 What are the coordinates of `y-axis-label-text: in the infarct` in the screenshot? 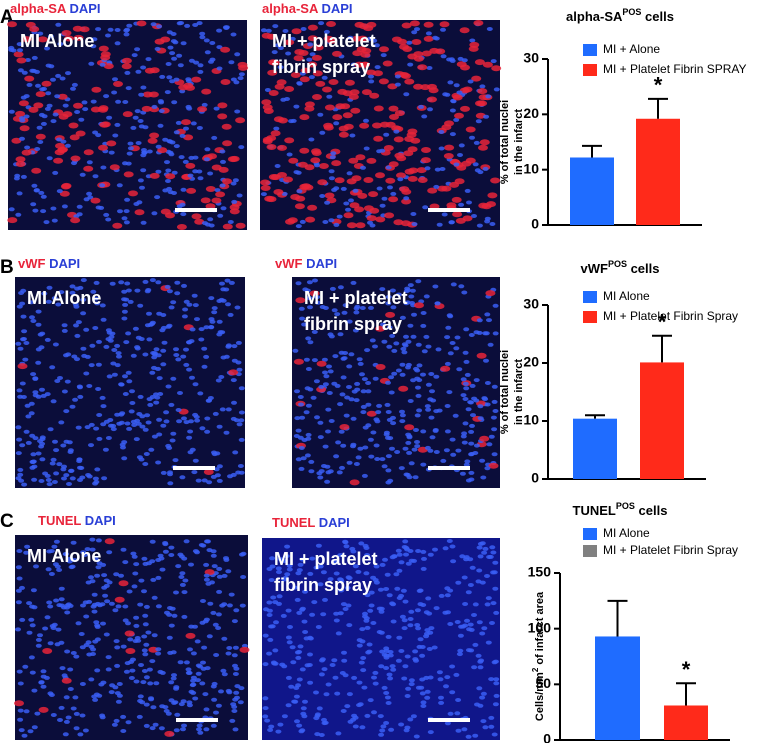 It's located at (519, 392).